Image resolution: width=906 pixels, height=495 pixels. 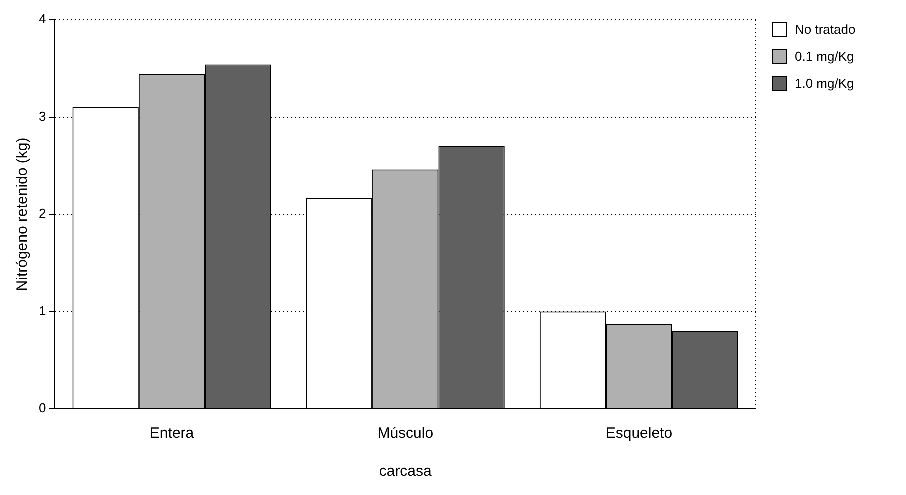 I want to click on y-tick-label: 0, so click(x=42, y=408).